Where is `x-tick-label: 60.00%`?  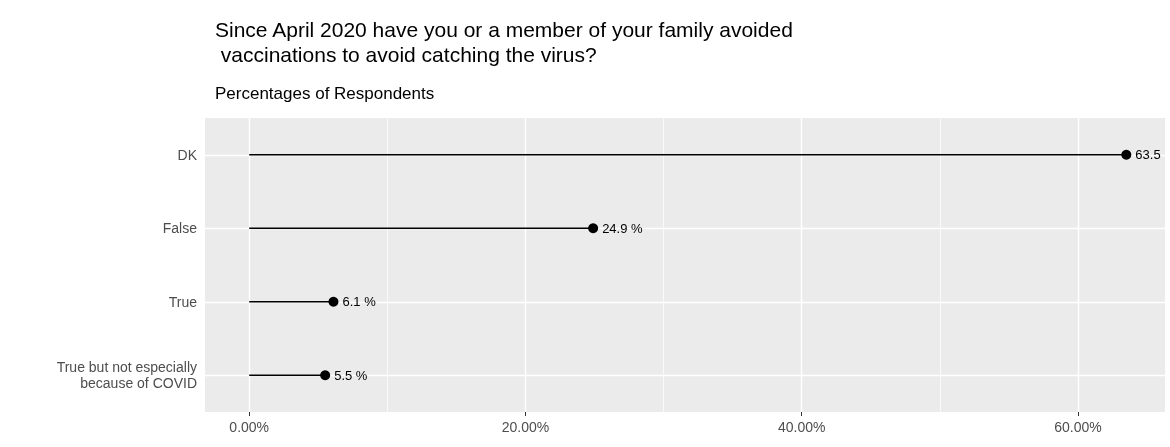 x-tick-label: 60.00% is located at coordinates (1078, 427).